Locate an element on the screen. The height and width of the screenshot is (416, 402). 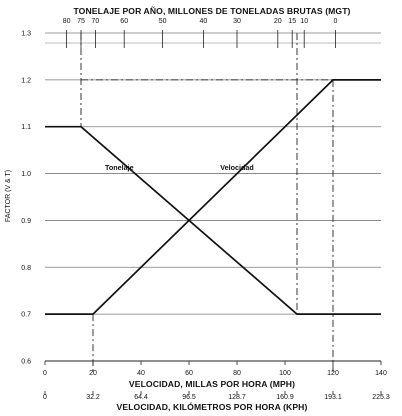
y-tick-label: 0.8 is located at coordinates (26, 268).